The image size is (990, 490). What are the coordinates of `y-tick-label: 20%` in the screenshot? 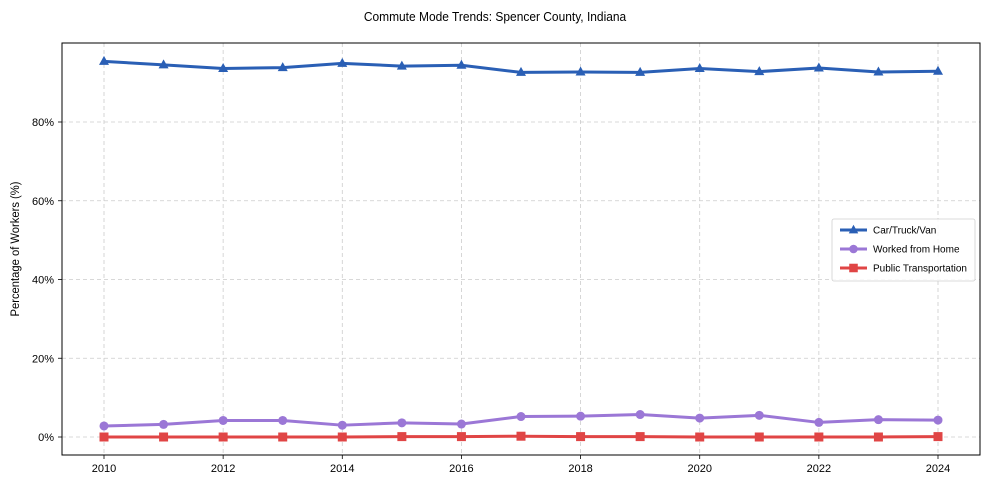 It's located at (43, 359).